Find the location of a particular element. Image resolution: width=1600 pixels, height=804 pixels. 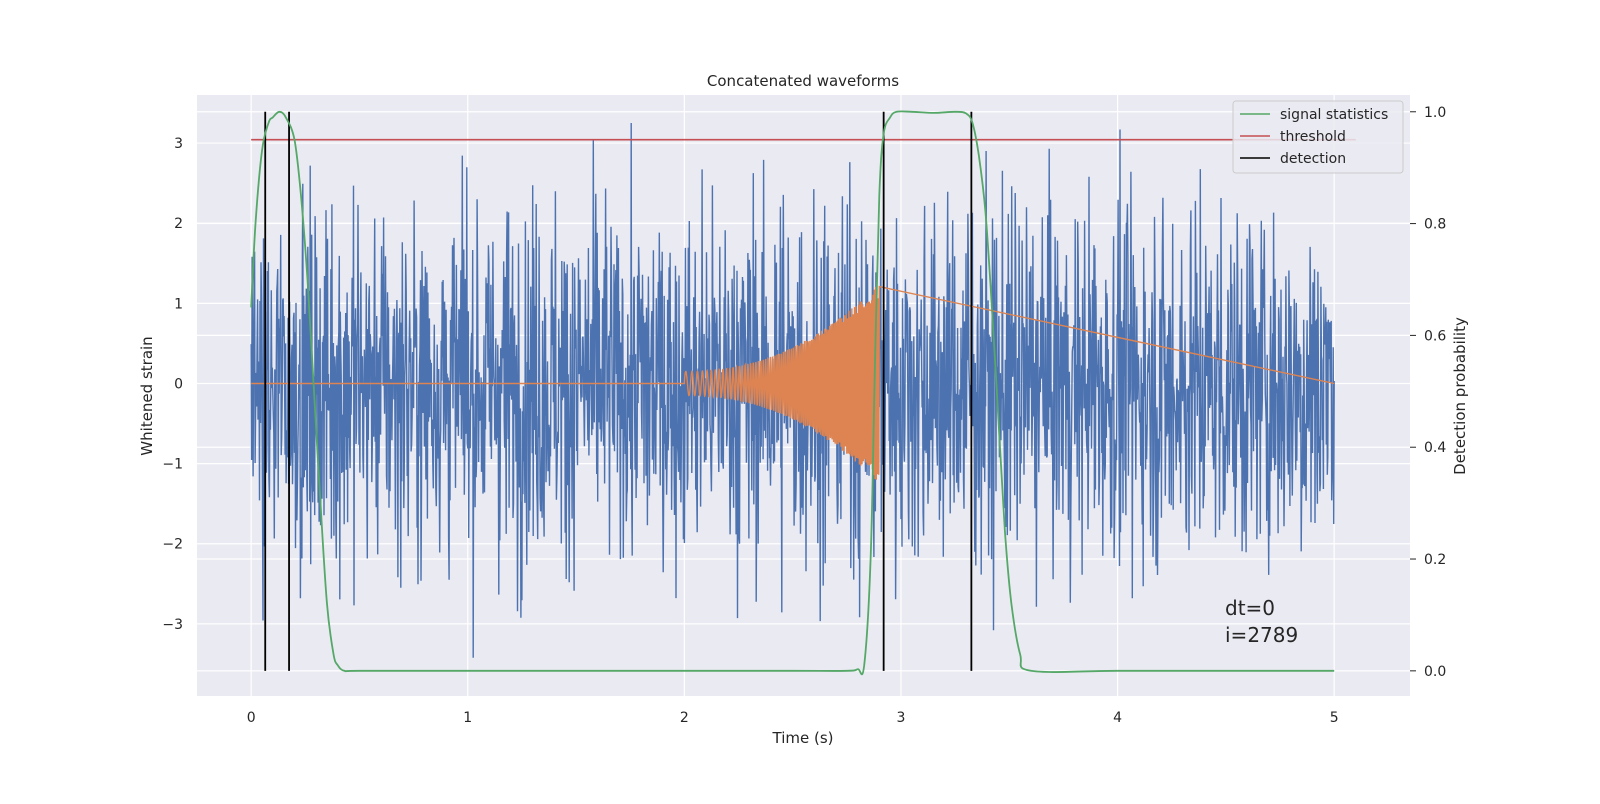

y-tick-label: 2 is located at coordinates (178, 224).